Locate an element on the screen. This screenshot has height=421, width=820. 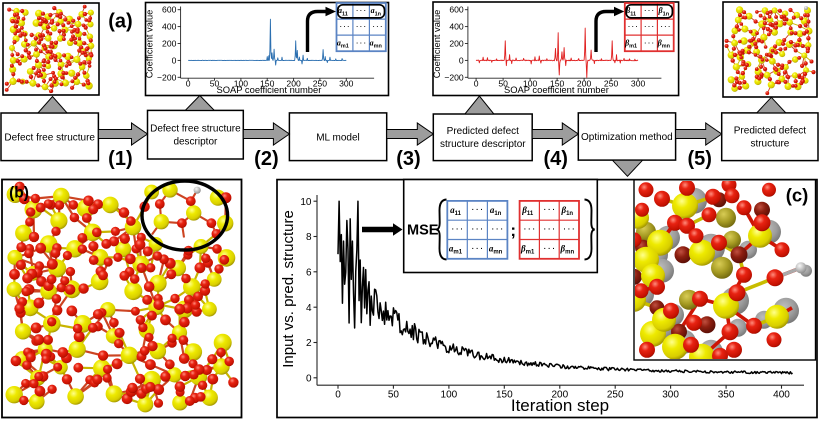
svg-text: (a) is located at coordinates (120, 22).